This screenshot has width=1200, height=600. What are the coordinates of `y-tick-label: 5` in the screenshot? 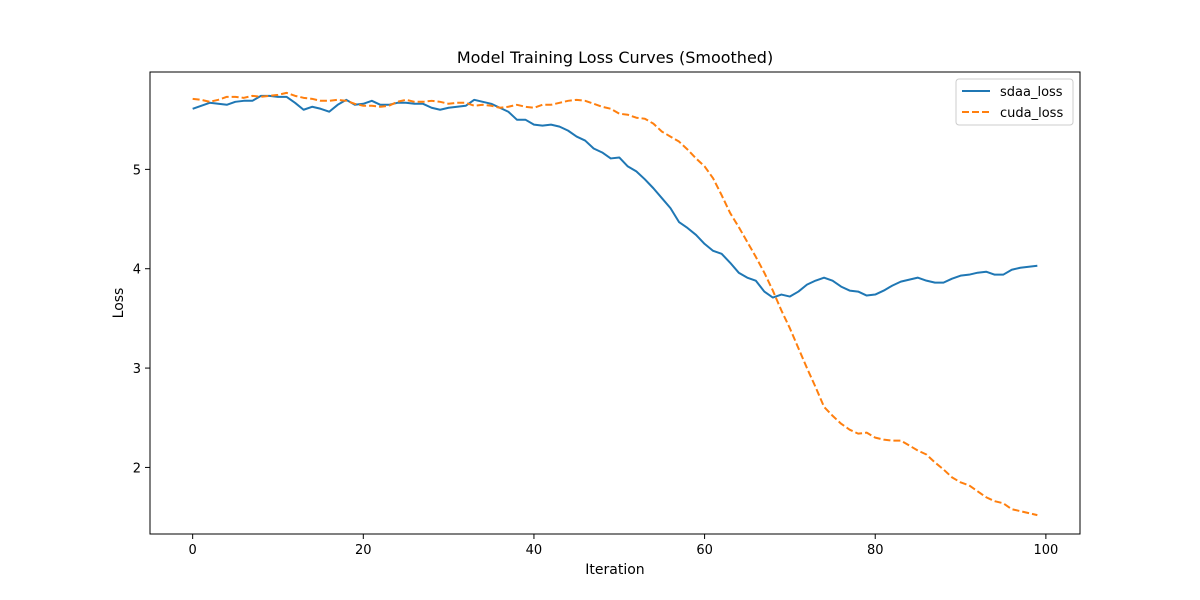 It's located at (137, 170).